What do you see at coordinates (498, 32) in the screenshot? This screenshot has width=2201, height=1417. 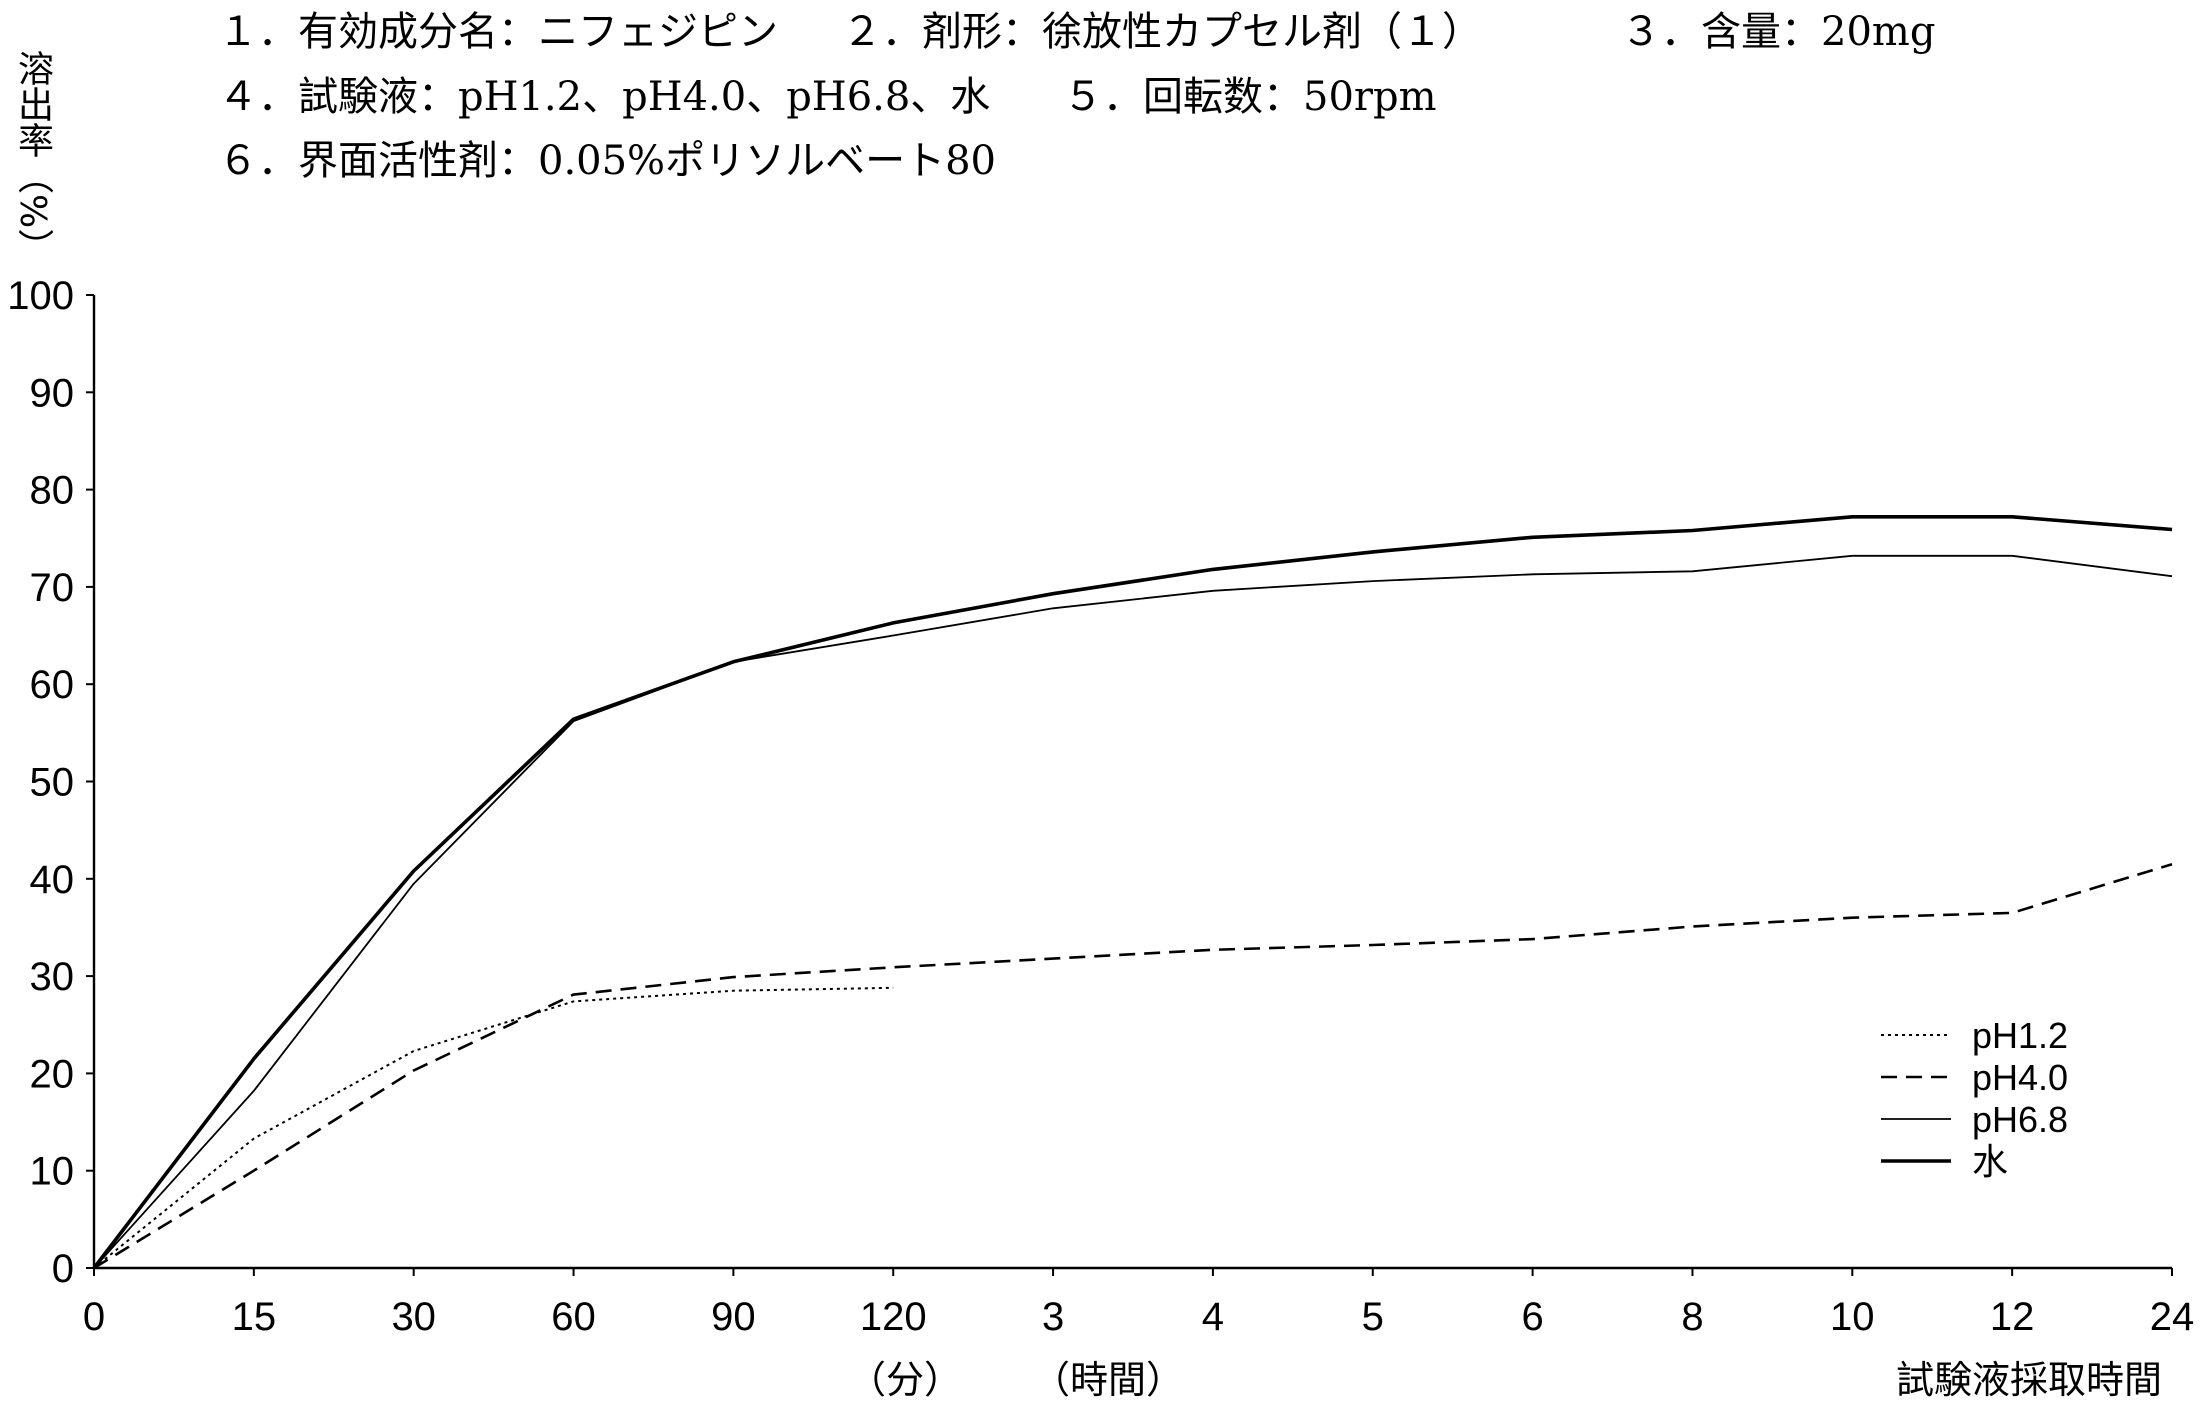 I see `header-active-ingredient: １．有効成分名：ニフェジピン` at bounding box center [498, 32].